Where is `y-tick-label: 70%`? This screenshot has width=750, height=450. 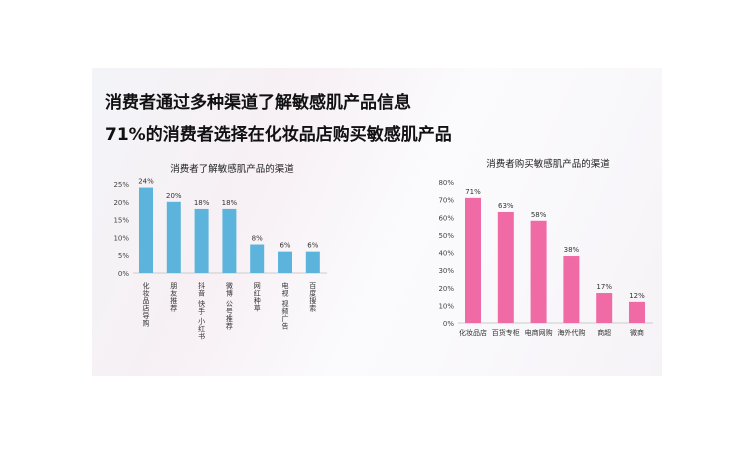
y-tick-label: 70% is located at coordinates (446, 201).